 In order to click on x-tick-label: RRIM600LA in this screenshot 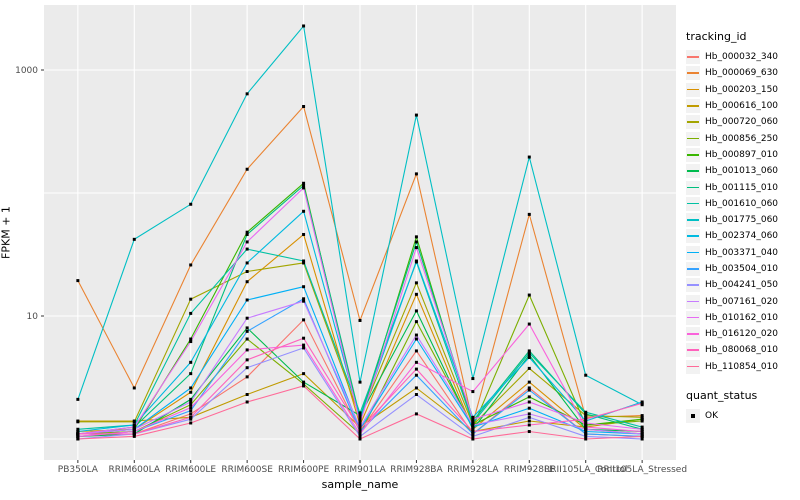, I will do `click(135, 470)`.